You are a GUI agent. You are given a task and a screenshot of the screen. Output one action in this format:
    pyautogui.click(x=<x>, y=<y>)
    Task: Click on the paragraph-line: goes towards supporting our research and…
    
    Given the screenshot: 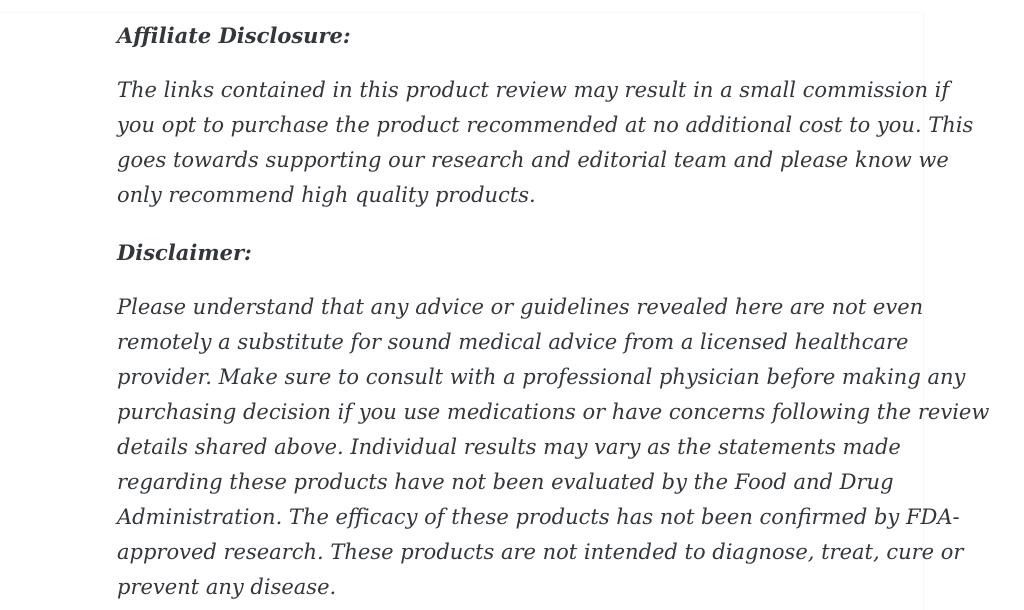 What is the action you would take?
    pyautogui.click(x=533, y=160)
    